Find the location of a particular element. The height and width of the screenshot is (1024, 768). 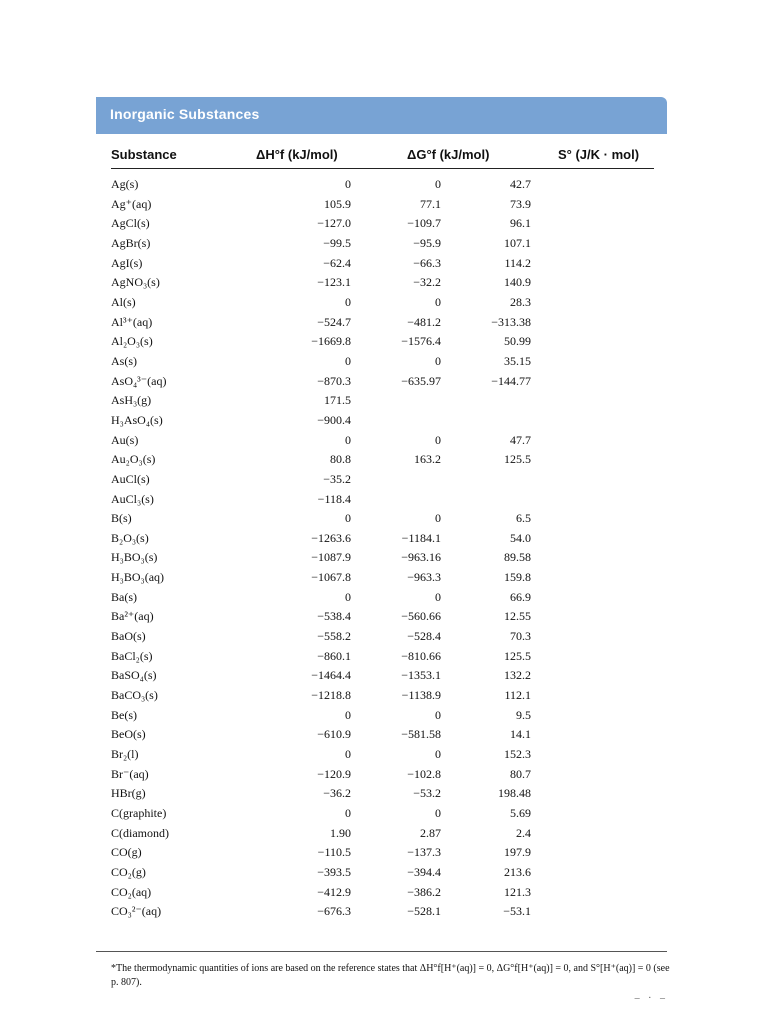

enthalpy-cell: −1263.6 is located at coordinates (331, 537).